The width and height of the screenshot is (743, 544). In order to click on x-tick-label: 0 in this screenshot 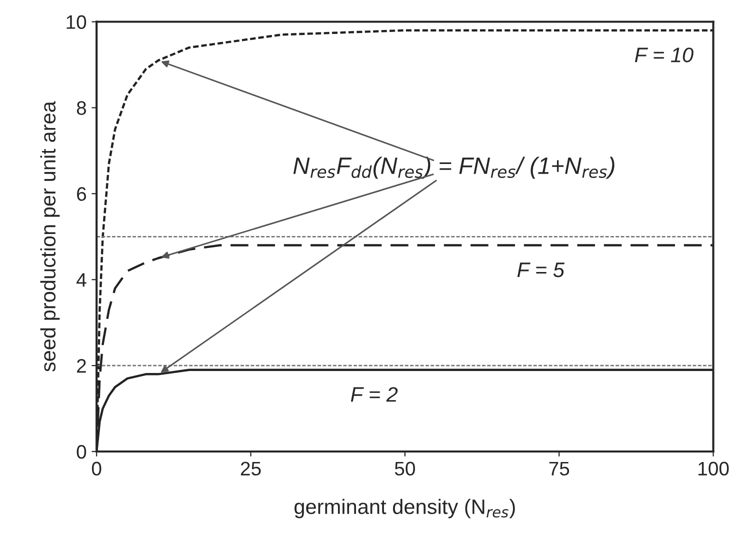, I will do `click(97, 469)`.